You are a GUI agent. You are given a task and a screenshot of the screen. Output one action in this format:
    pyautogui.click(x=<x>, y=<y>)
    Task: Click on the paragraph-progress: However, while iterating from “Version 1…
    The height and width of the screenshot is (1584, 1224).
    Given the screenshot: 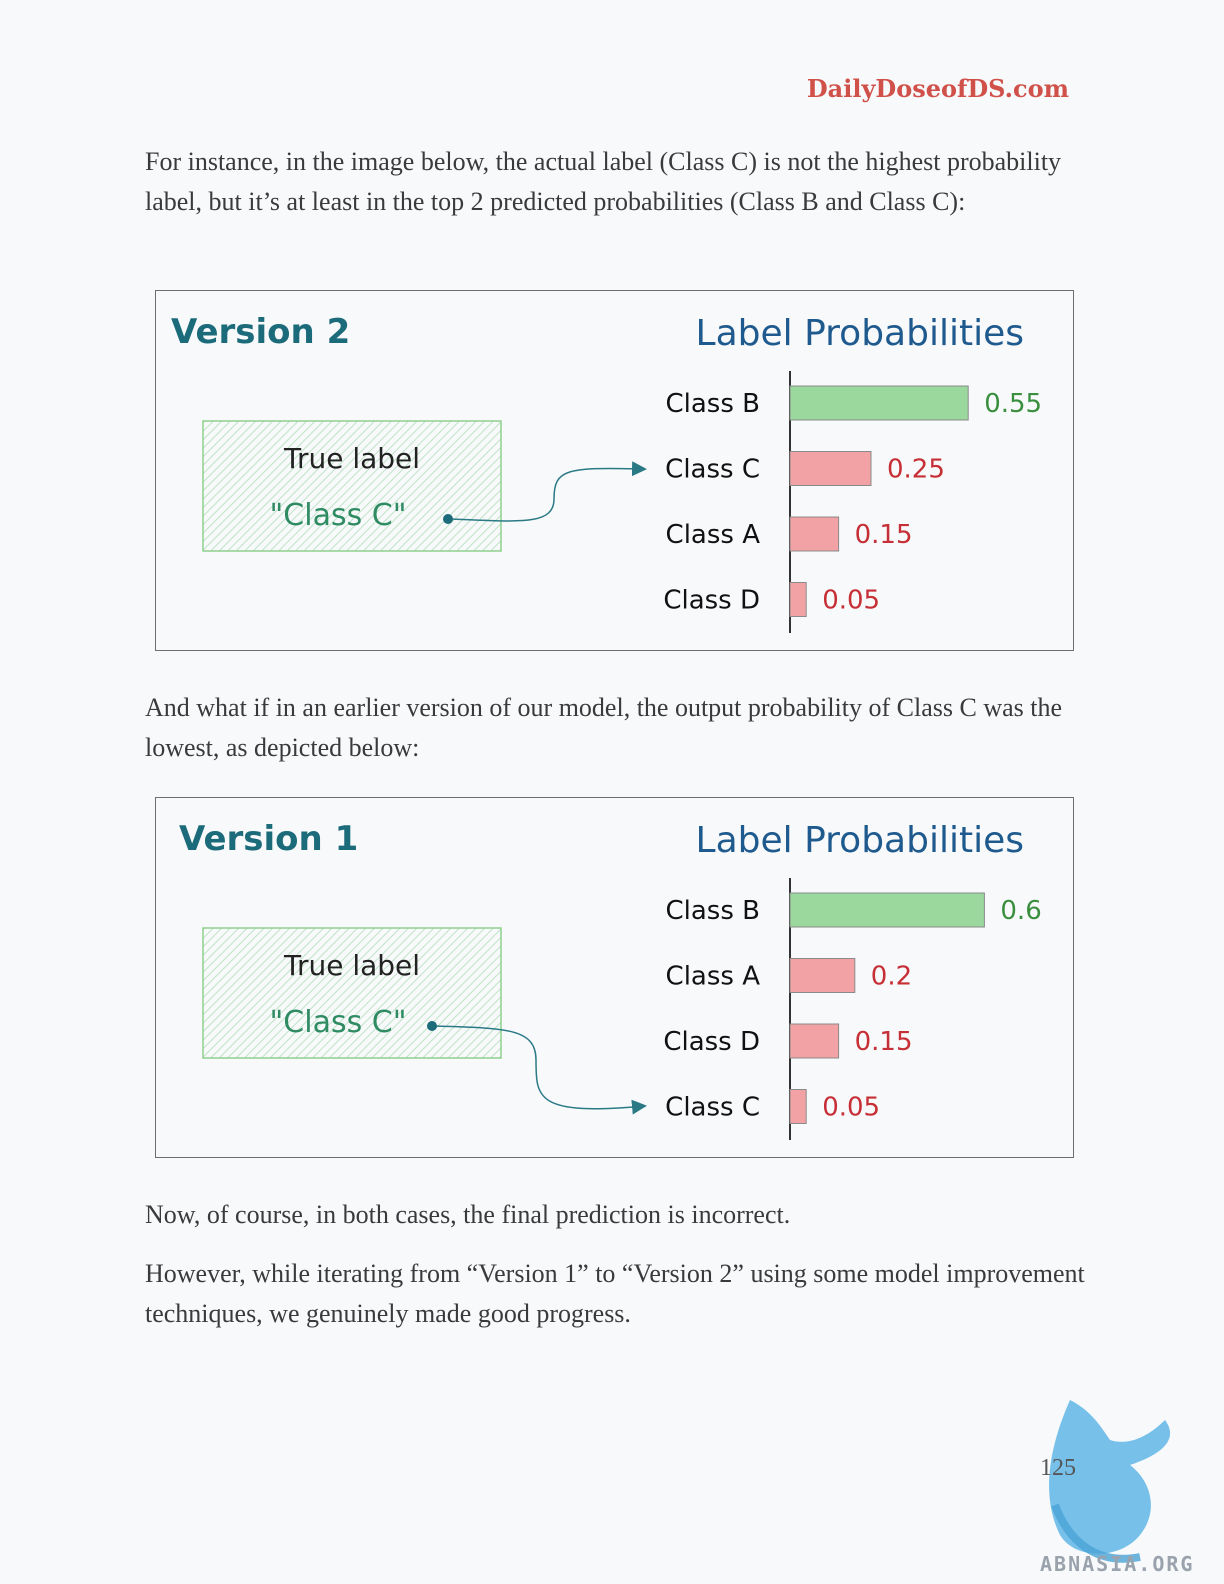 What is the action you would take?
    pyautogui.click(x=615, y=1293)
    